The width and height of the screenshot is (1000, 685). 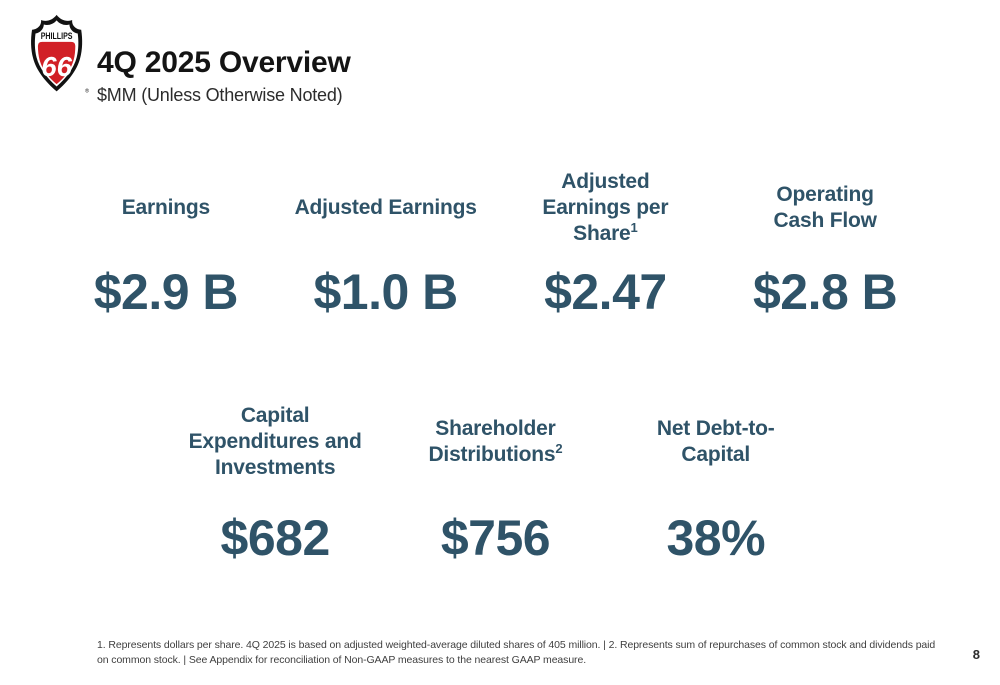 I want to click on metric-adjusted-eps: Adjusted Earnings per Share1 $2.47, so click(x=606, y=239).